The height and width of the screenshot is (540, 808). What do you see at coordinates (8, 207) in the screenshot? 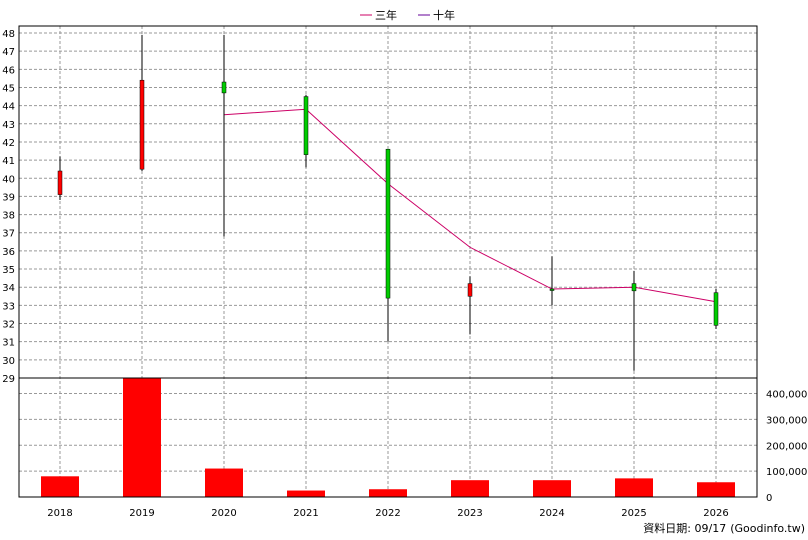
I see `price-axis-ticks: 29 30 31 32 33 34 35 36 37 38 39 40 41 42 43 44 45 46 47 48` at bounding box center [8, 207].